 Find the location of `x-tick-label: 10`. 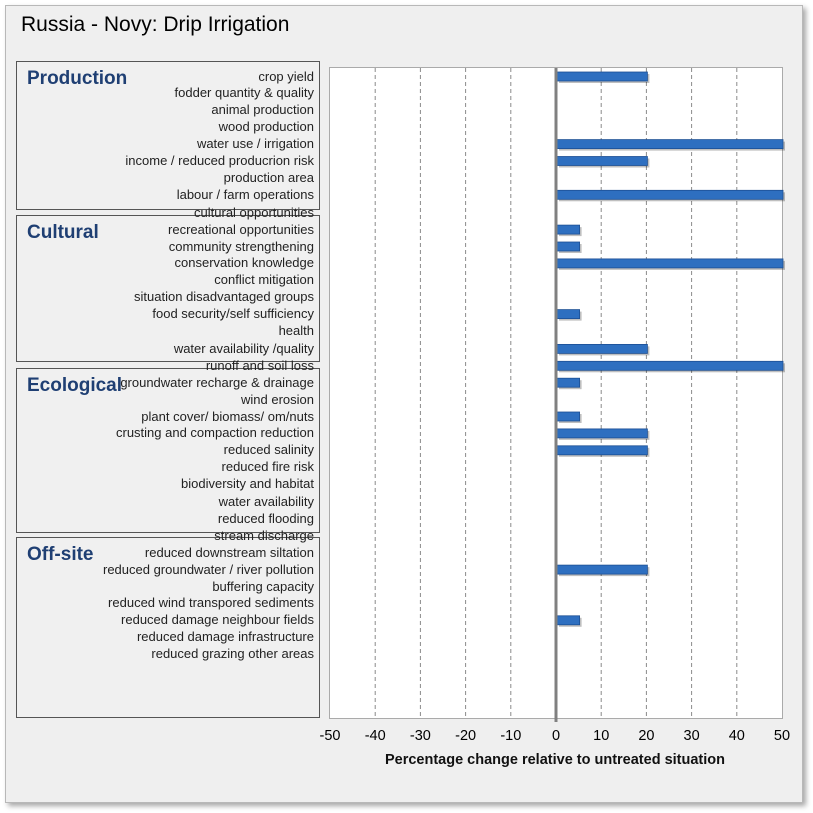

x-tick-label: 10 is located at coordinates (601, 736).